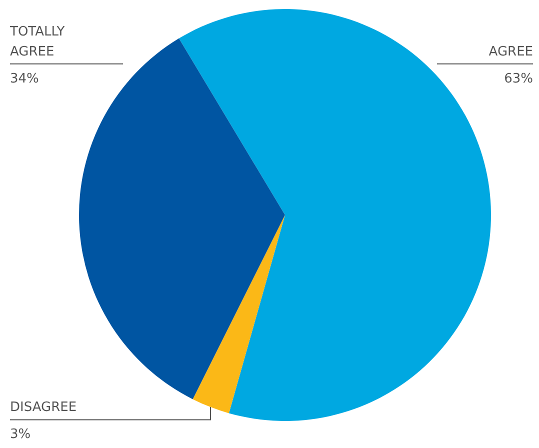  Describe the element at coordinates (510, 52) in the screenshot. I see `slice-label: AGREE` at that location.